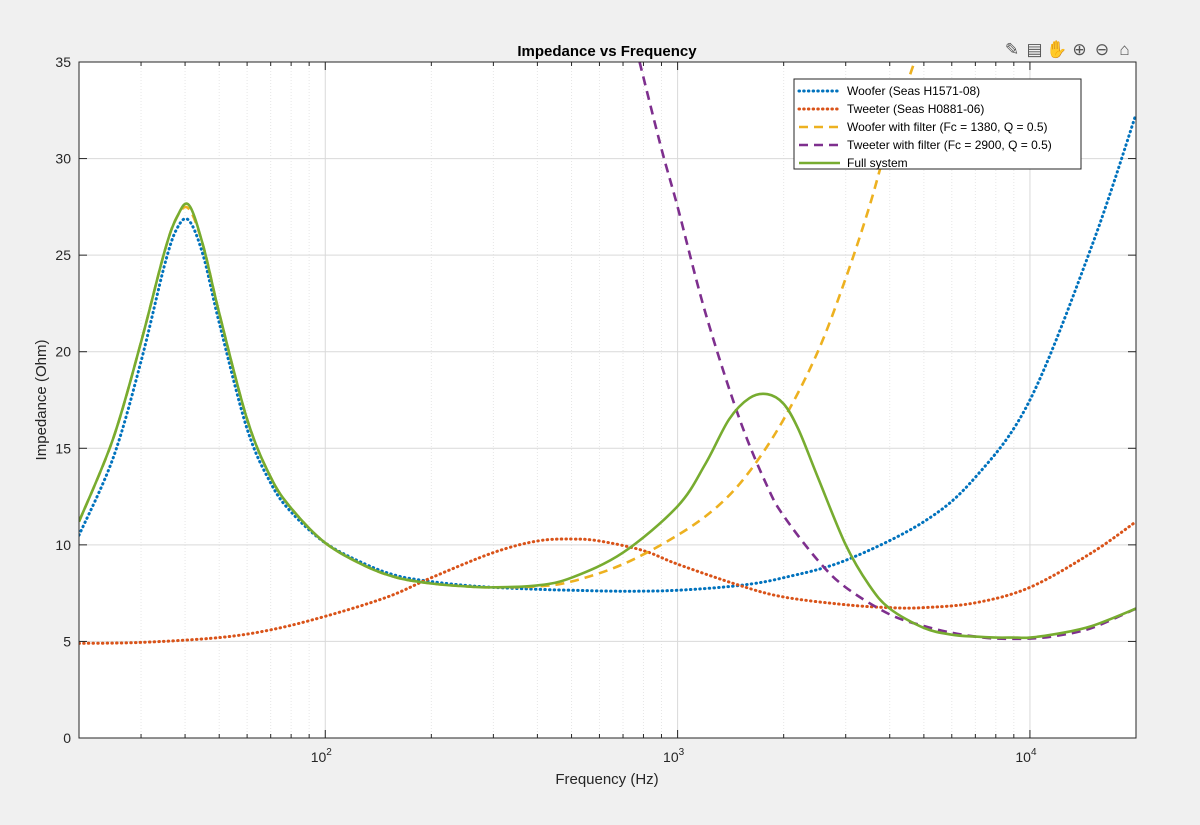 This screenshot has height=825, width=1200. What do you see at coordinates (41, 400) in the screenshot?
I see `y-axis-label: Impedance (Ohm)` at bounding box center [41, 400].